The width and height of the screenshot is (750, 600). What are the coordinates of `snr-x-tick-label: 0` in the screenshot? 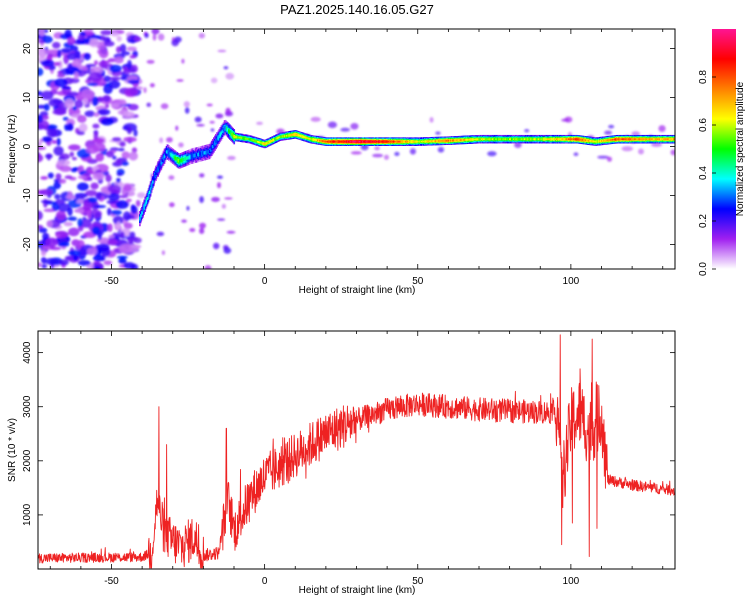 It's located at (265, 581).